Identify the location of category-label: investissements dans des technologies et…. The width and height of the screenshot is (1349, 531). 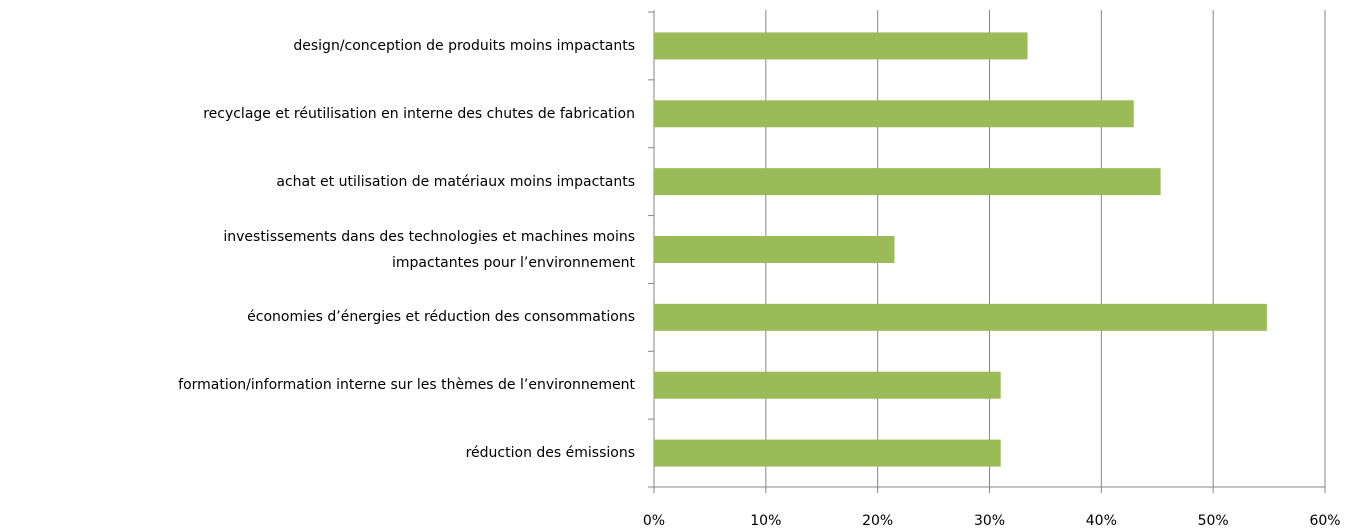
(429, 249).